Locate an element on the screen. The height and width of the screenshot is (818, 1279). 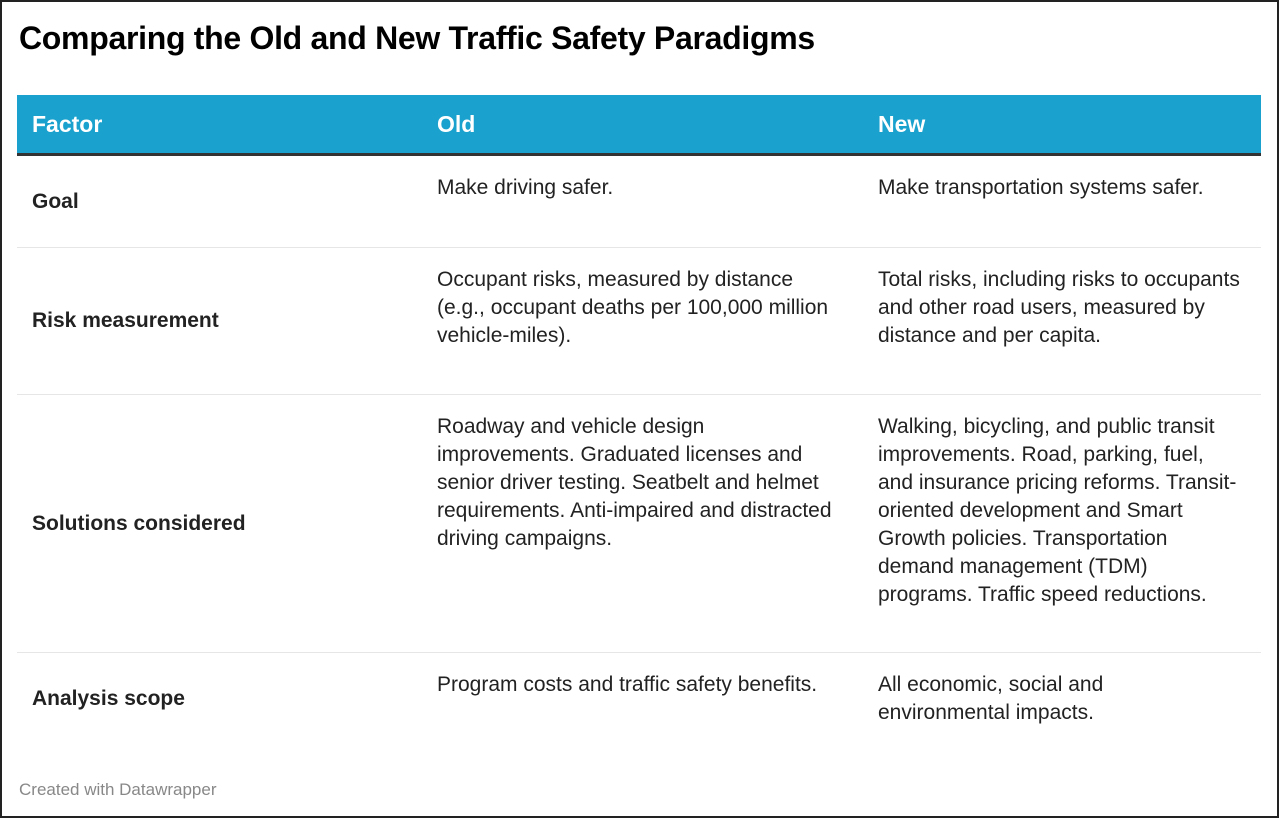
table-header-row: Factor Old New is located at coordinates (639, 125).